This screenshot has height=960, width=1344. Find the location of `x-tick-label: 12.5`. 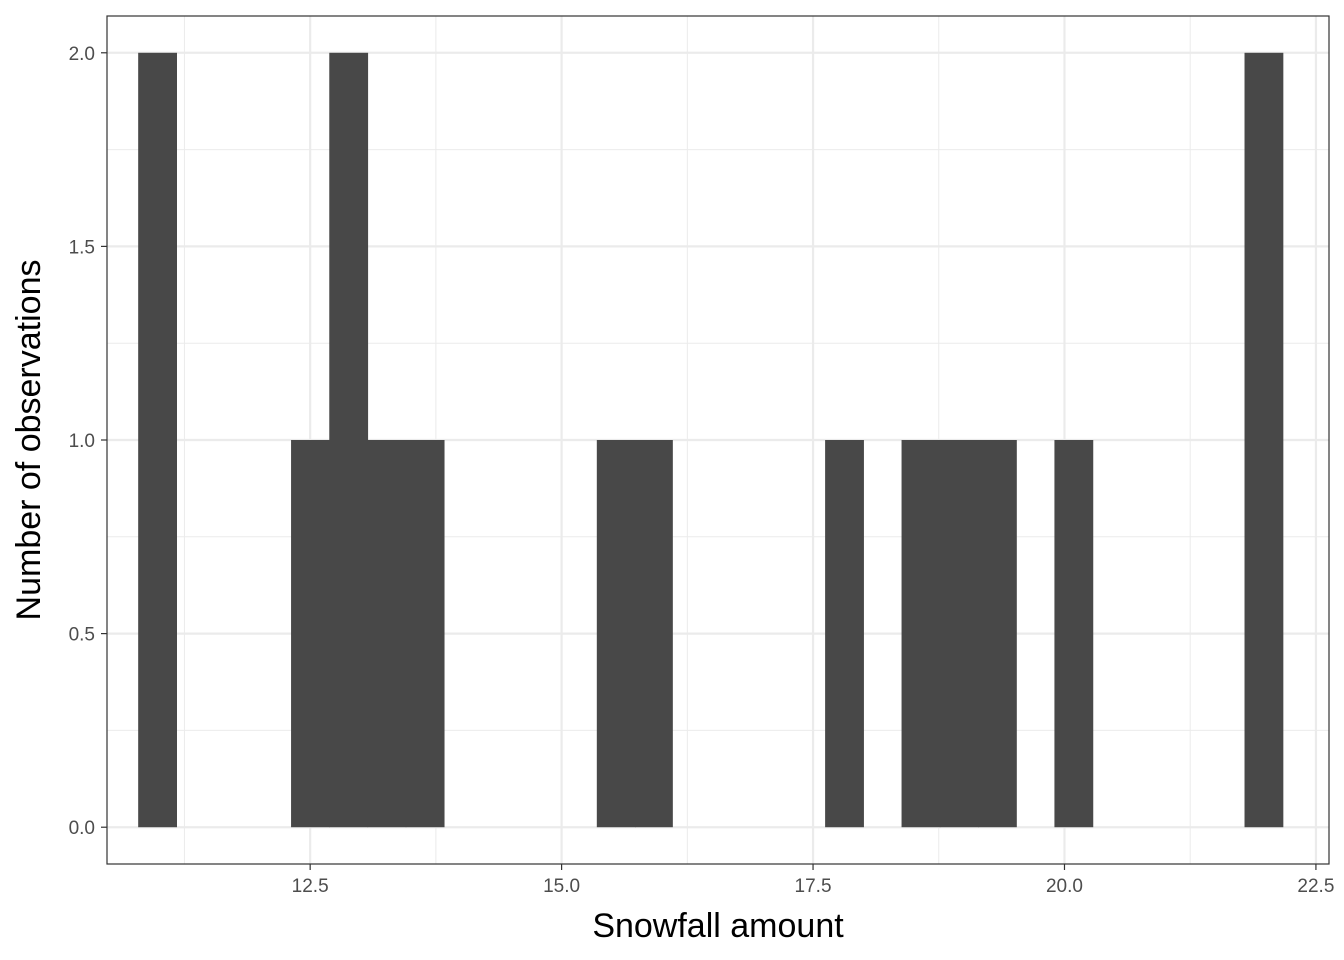

x-tick-label: 12.5 is located at coordinates (310, 886).